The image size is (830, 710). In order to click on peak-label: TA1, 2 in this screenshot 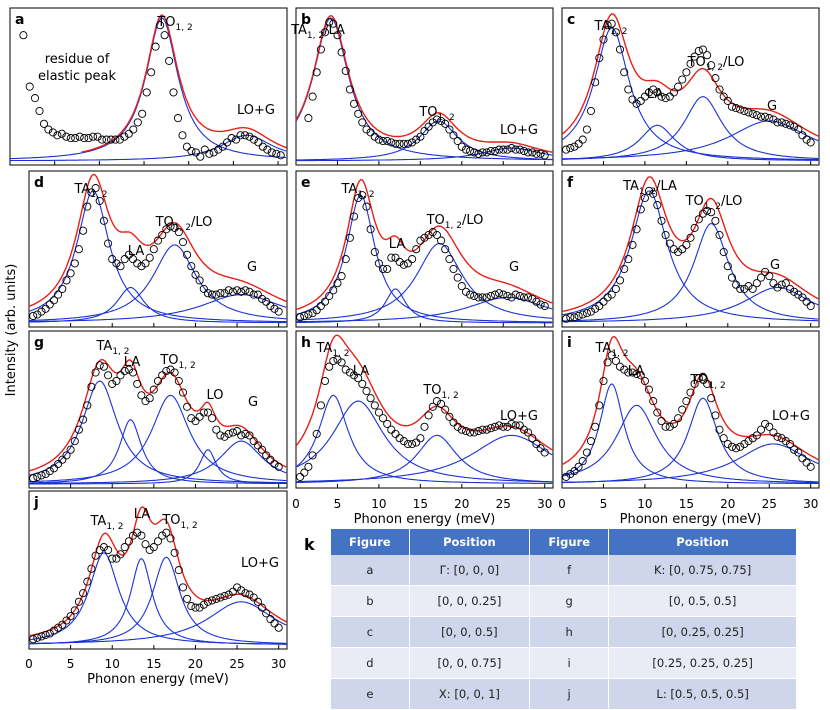, I will do `click(610, 28)`.